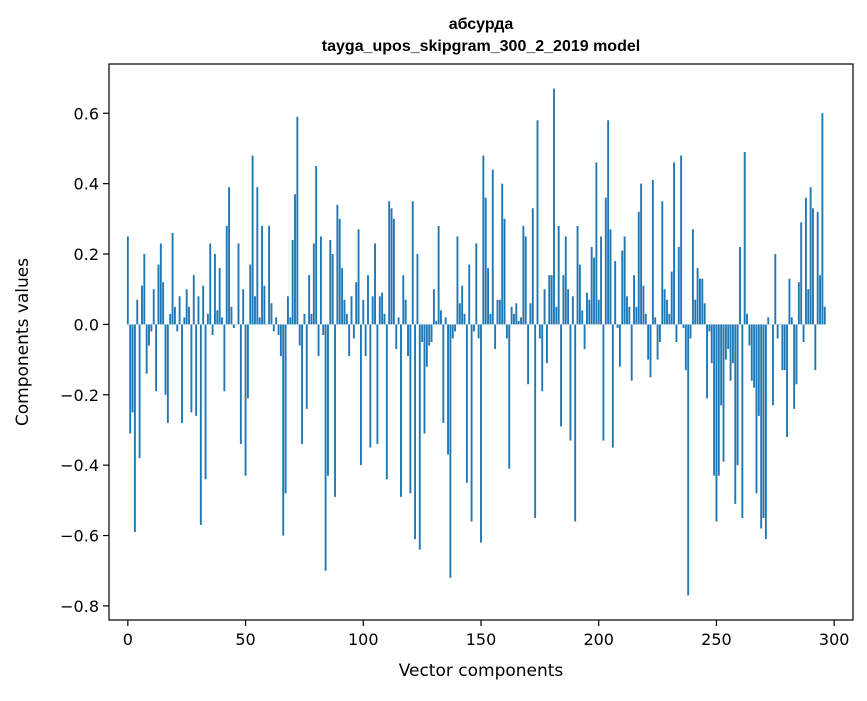 The height and width of the screenshot is (701, 867). What do you see at coordinates (79, 465) in the screenshot?
I see `y-tick-label: −0.4` at bounding box center [79, 465].